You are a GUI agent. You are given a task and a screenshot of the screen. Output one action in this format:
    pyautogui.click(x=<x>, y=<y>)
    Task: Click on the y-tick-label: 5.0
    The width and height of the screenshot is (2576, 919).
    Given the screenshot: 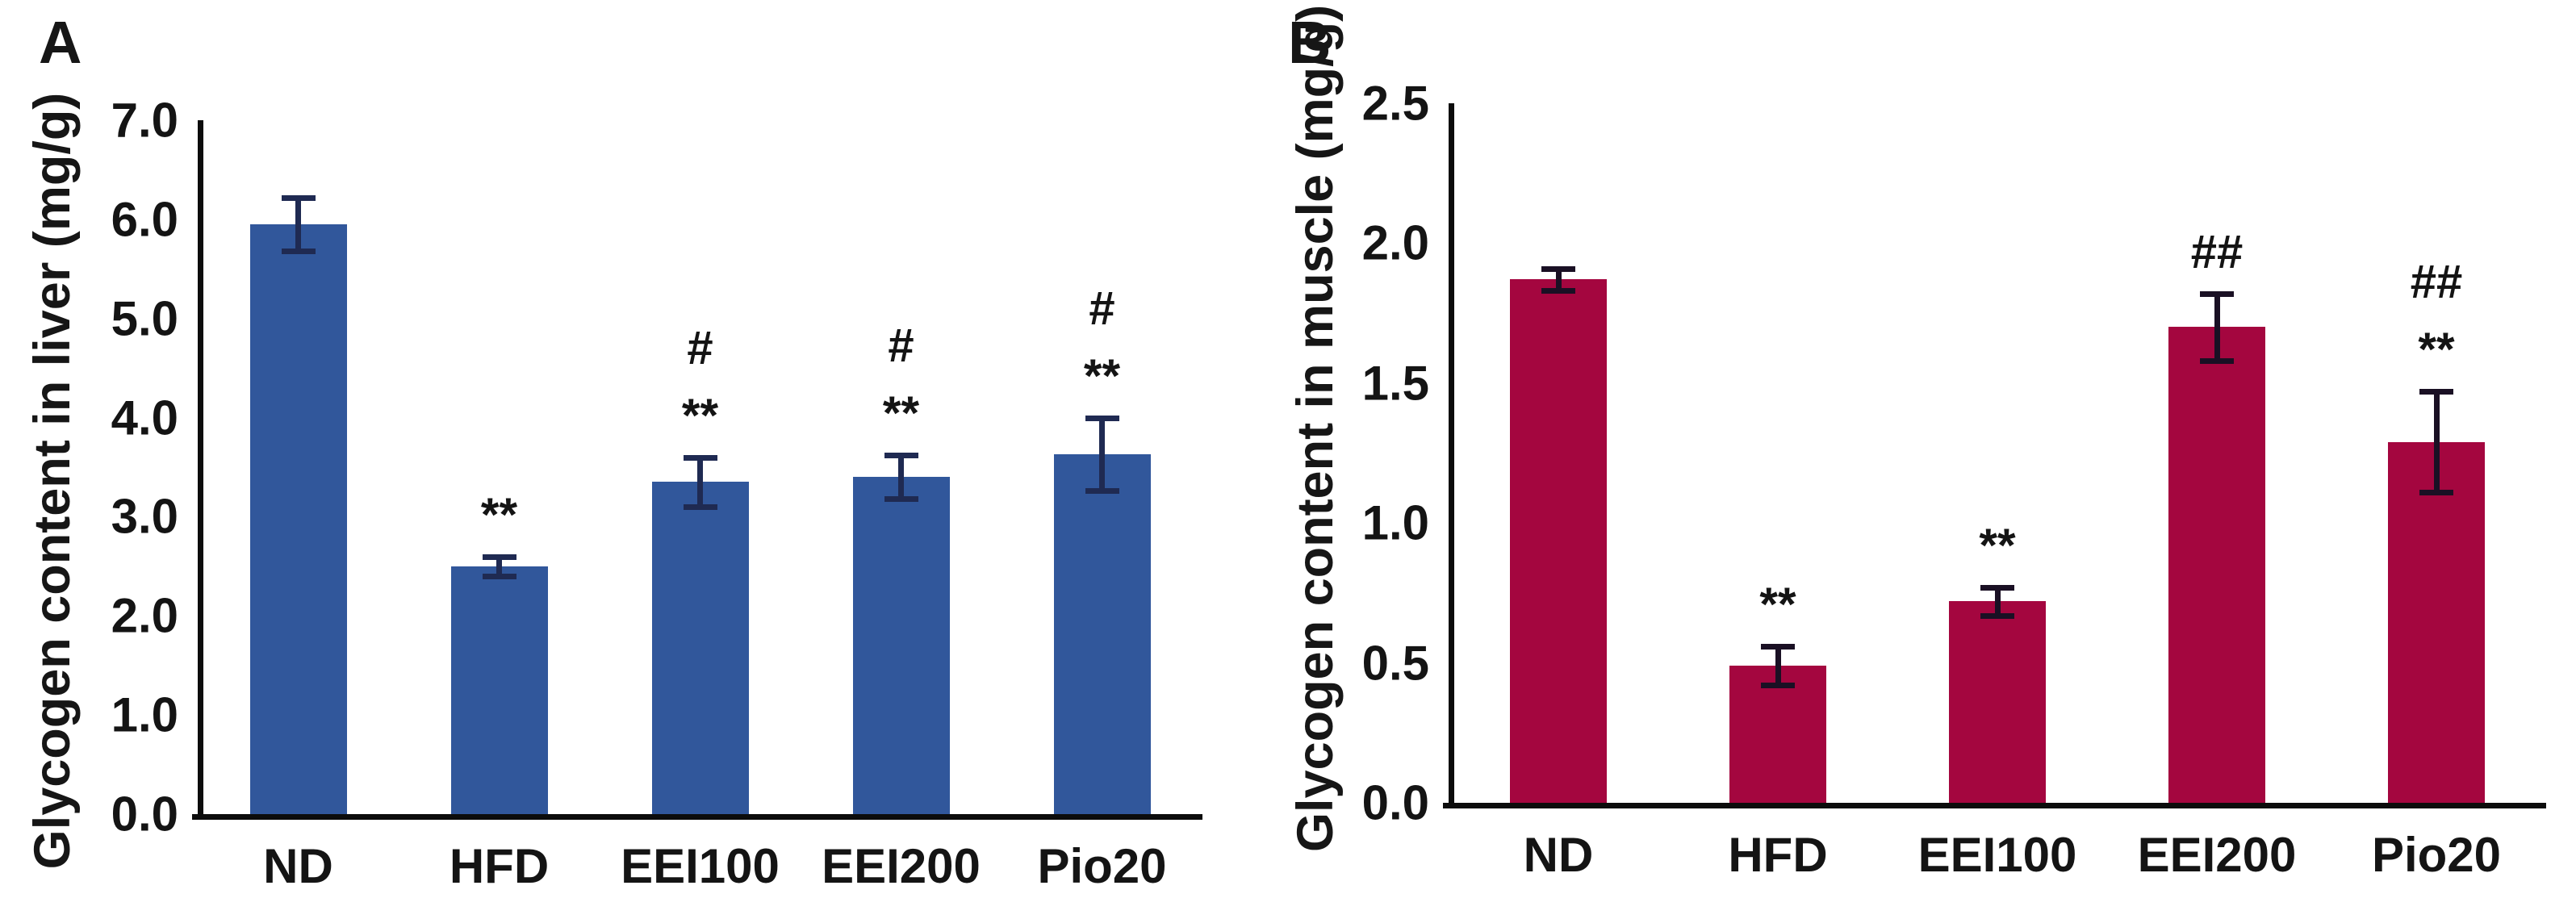 What is the action you would take?
    pyautogui.click(x=144, y=319)
    